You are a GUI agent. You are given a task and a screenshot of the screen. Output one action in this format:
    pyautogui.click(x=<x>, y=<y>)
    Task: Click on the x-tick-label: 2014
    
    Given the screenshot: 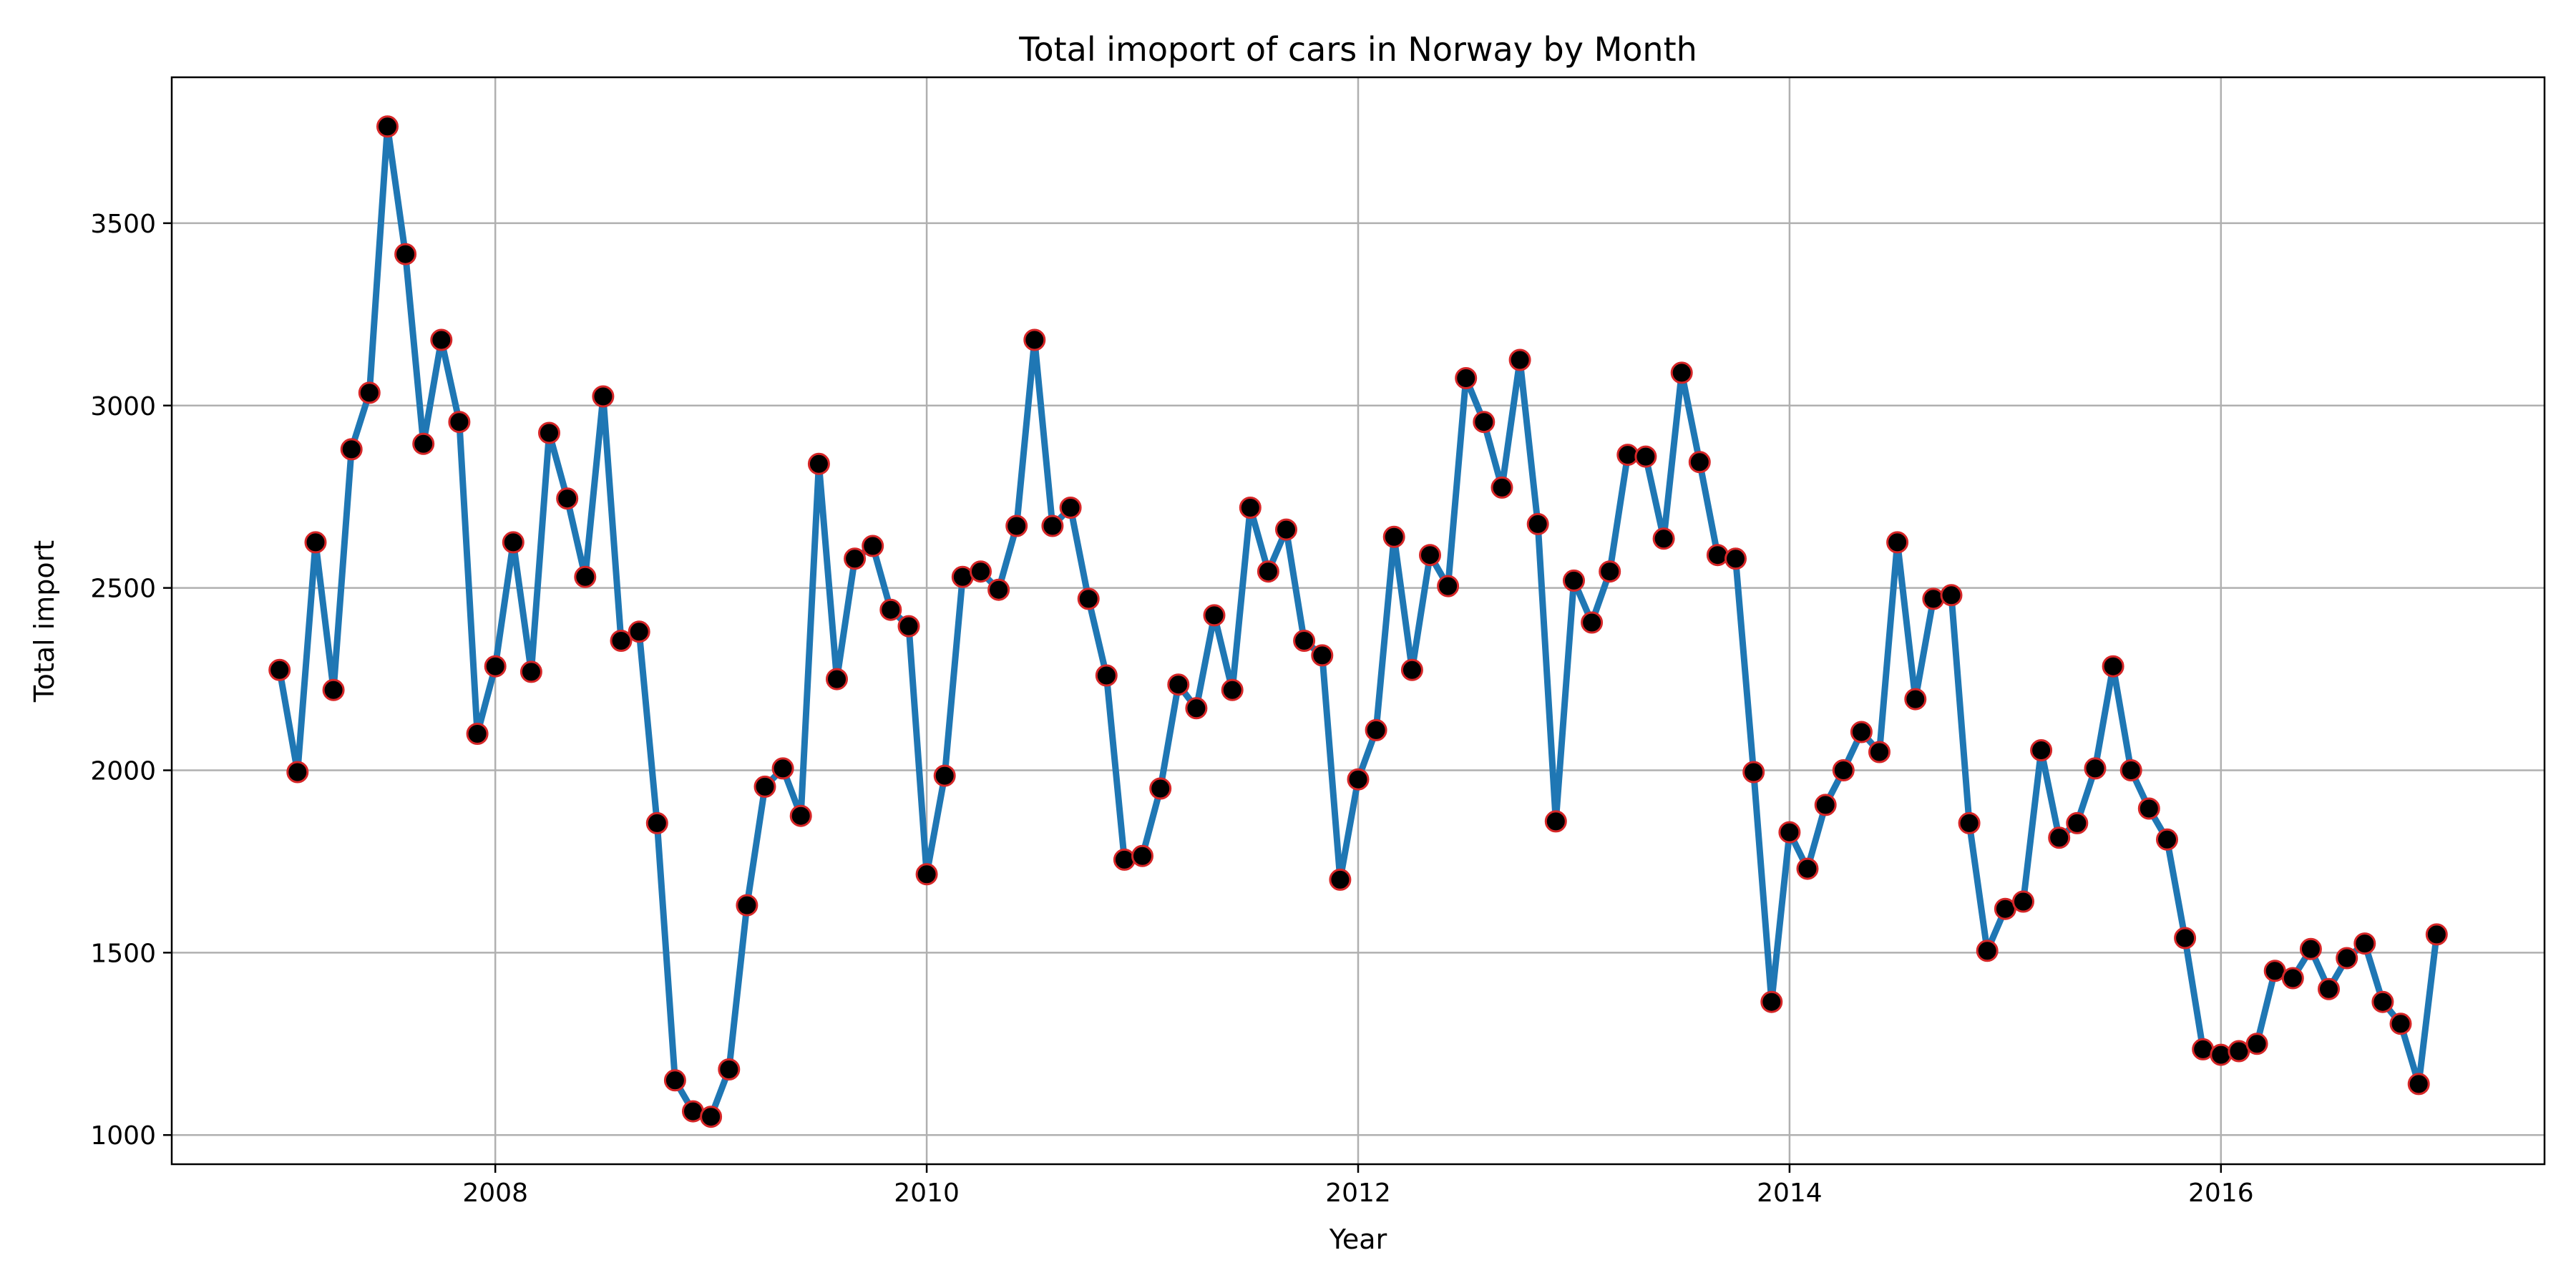 What is the action you would take?
    pyautogui.click(x=1790, y=1193)
    